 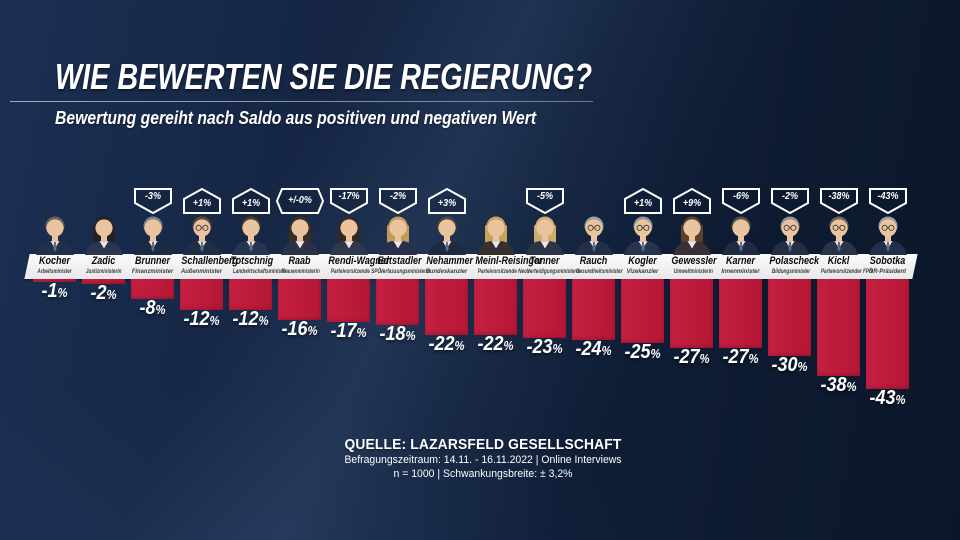 What do you see at coordinates (152, 308) in the screenshot?
I see `value-label: -8%` at bounding box center [152, 308].